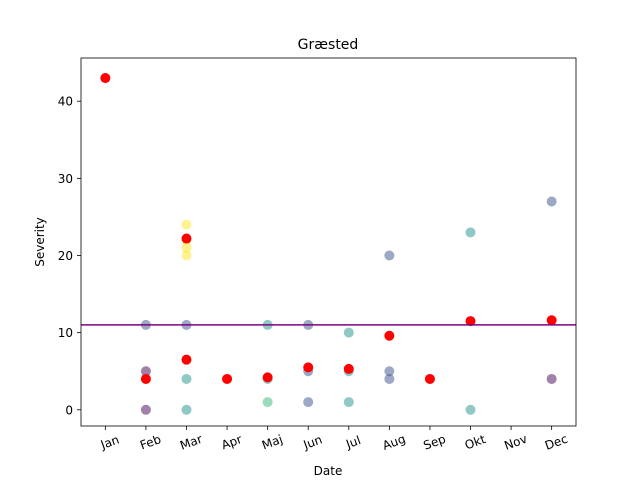 The width and height of the screenshot is (640, 484). I want to click on x-tick-label: Dec, so click(556, 442).